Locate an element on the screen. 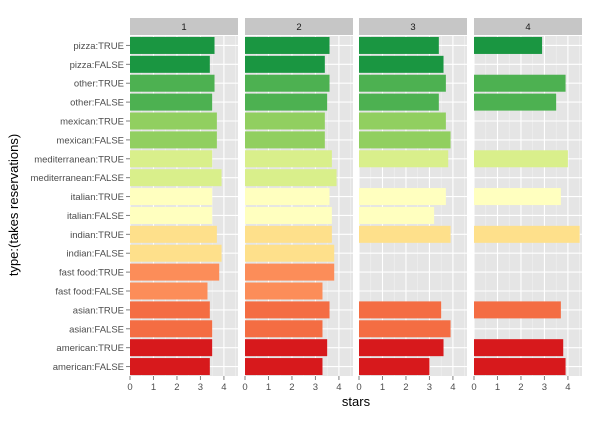 This screenshot has height=424, width=602. y-tick-label: indian:TRUE is located at coordinates (97, 235).